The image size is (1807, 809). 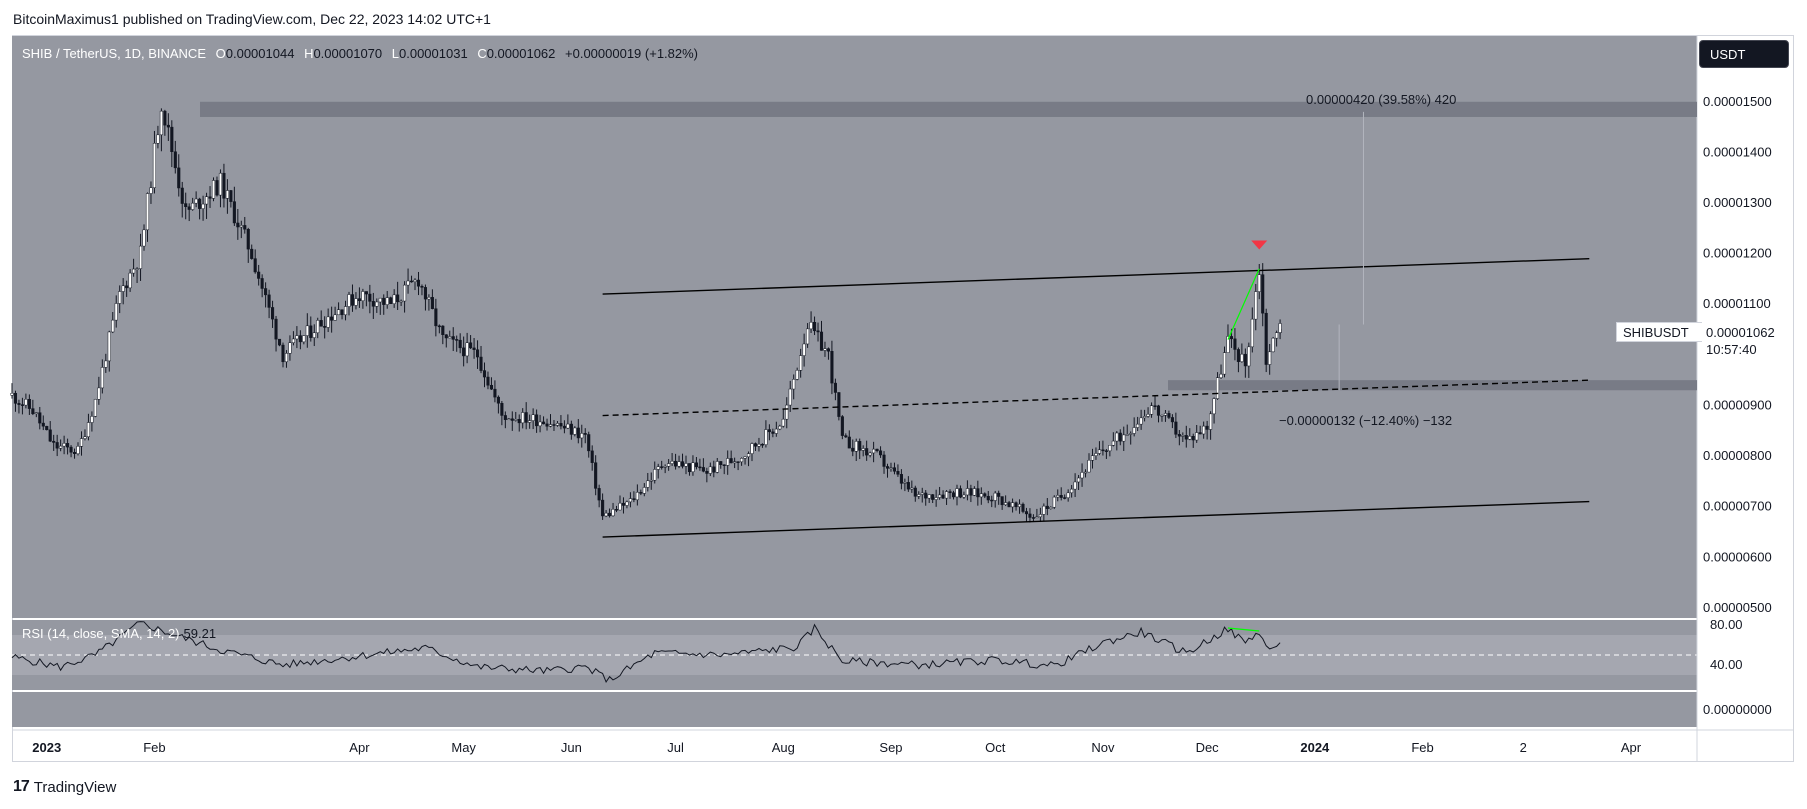 I want to click on measure-up-label: 0.00000420 (39.58%) 420, so click(x=1381, y=99).